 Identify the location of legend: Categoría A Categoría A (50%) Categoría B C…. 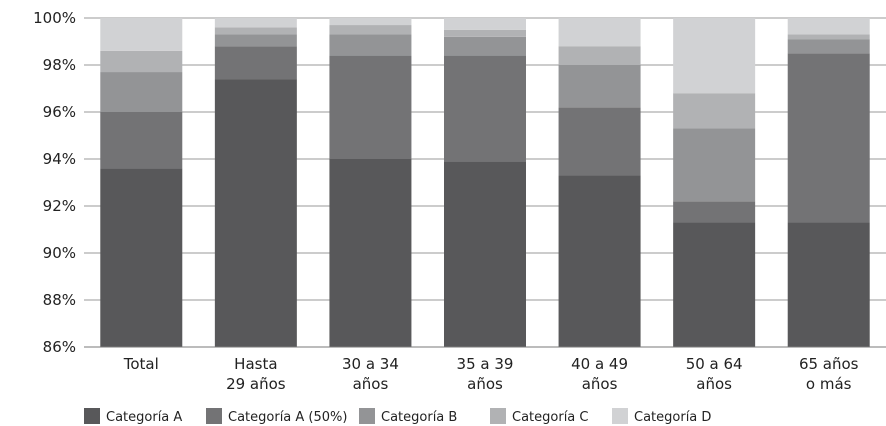
(397, 416).